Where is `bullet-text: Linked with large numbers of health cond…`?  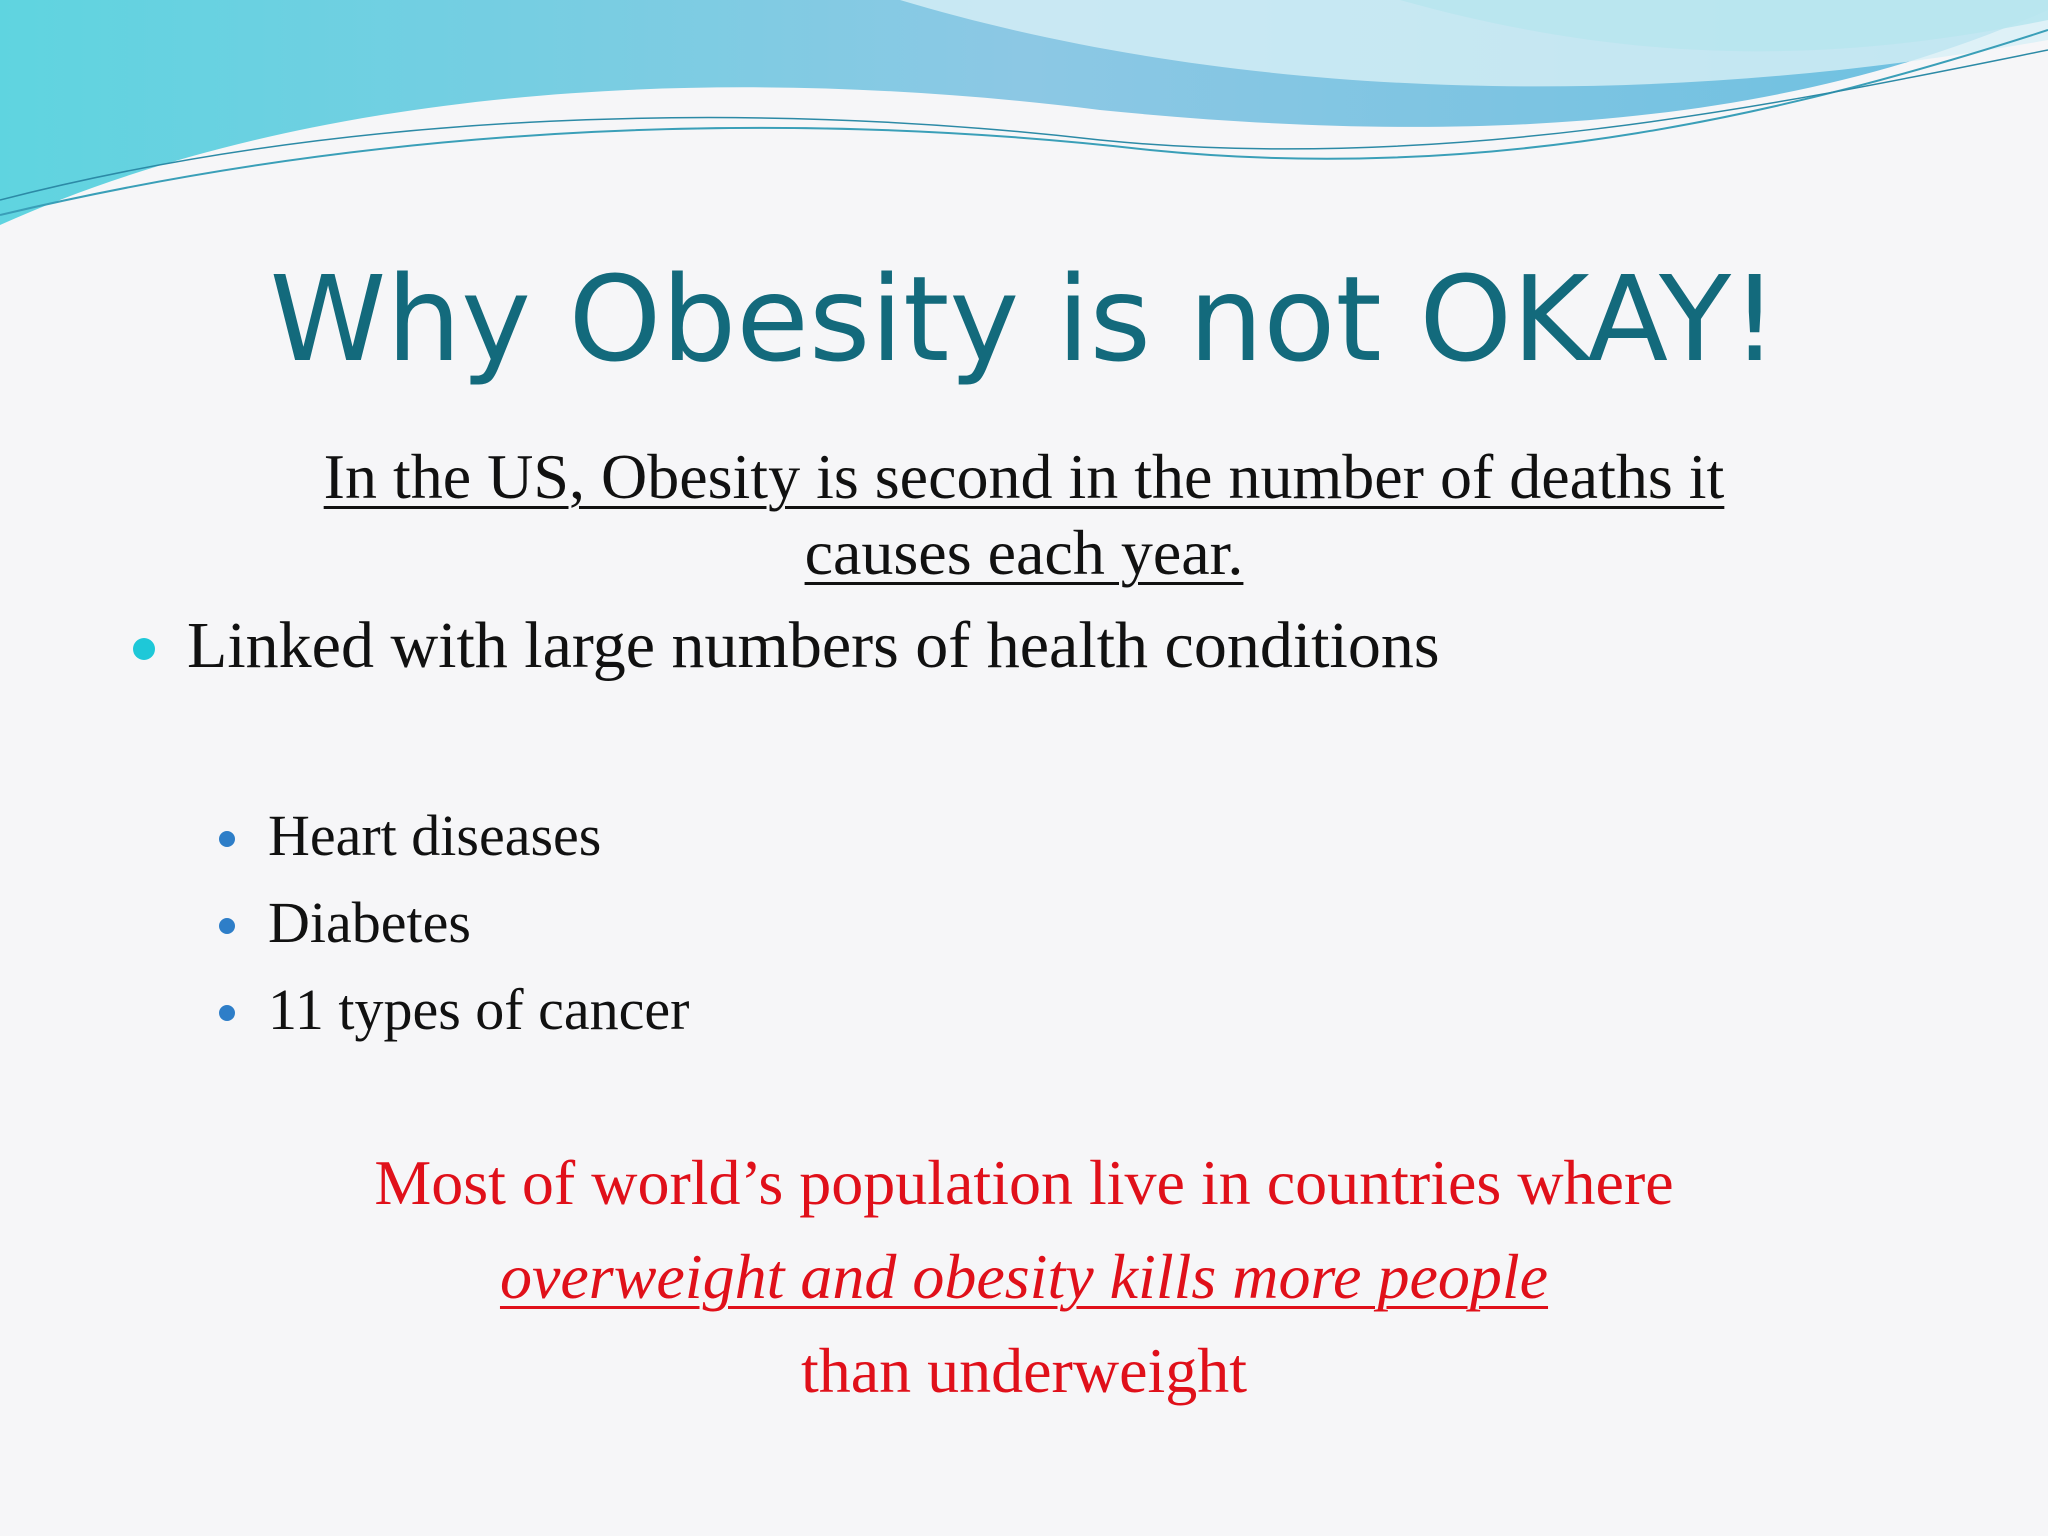
bullet-text: Linked with large numbers of health cond… is located at coordinates (813, 645).